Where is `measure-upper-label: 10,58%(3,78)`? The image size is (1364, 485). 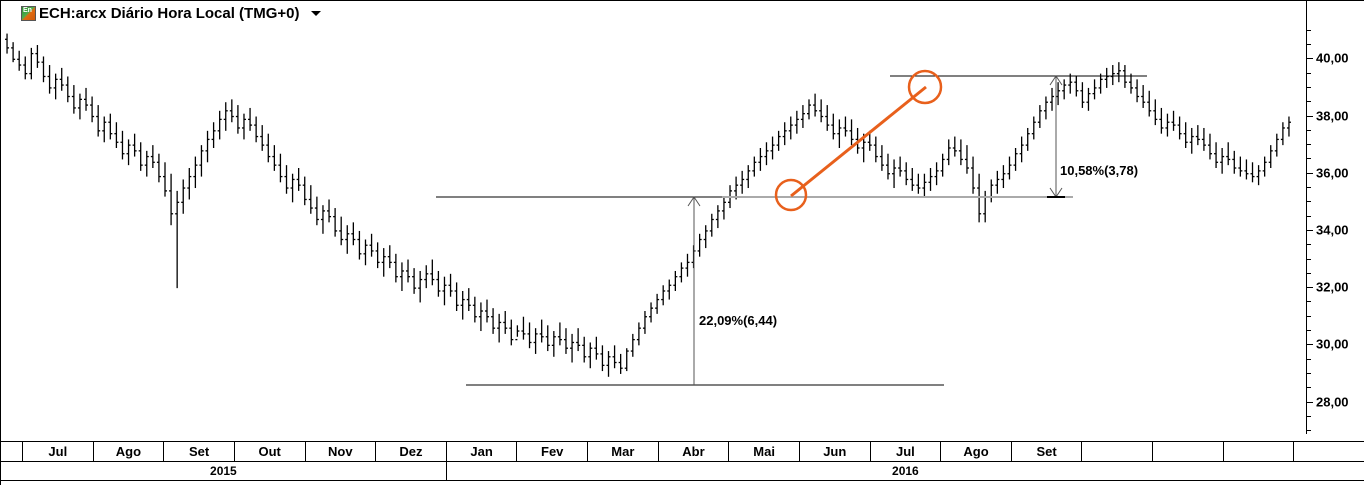 measure-upper-label: 10,58%(3,78) is located at coordinates (1099, 170).